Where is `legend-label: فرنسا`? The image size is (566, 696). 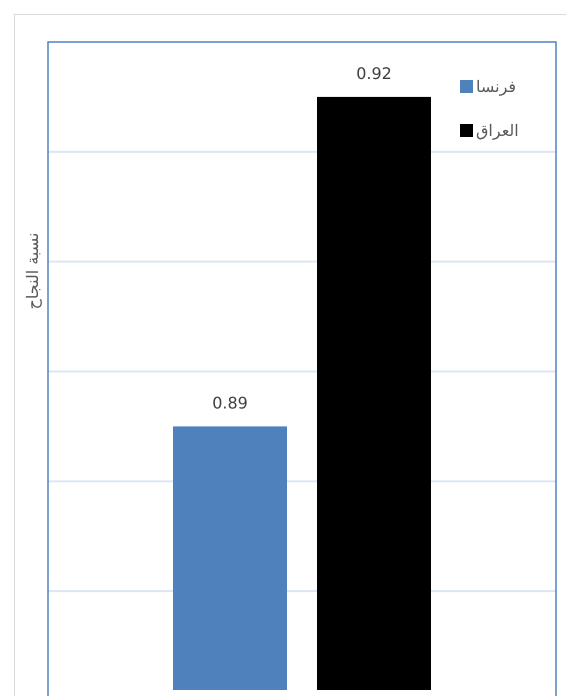
legend-label: فرنسا is located at coordinates (496, 86).